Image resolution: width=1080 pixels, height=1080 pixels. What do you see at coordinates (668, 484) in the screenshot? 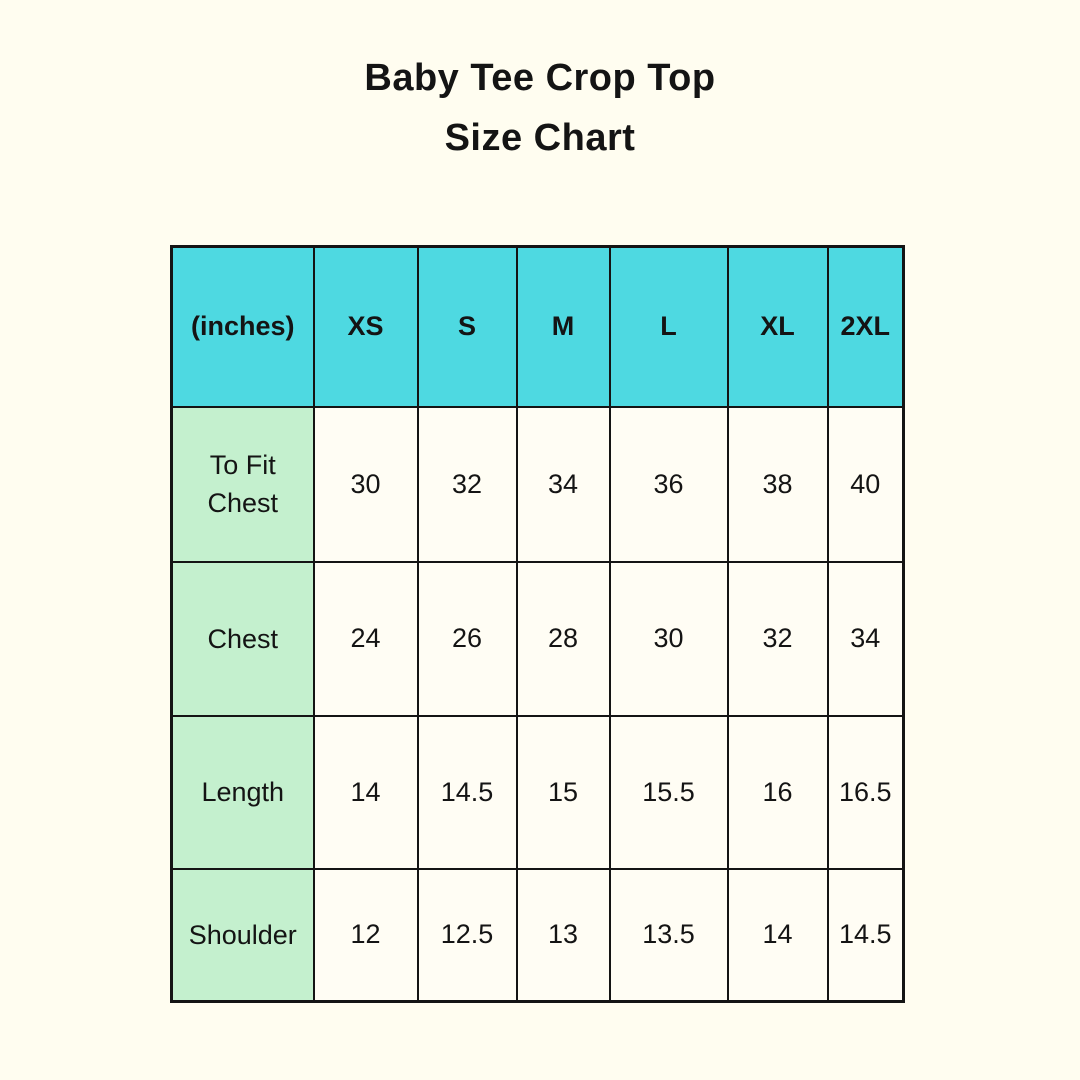
I see `value-cell: 36` at bounding box center [668, 484].